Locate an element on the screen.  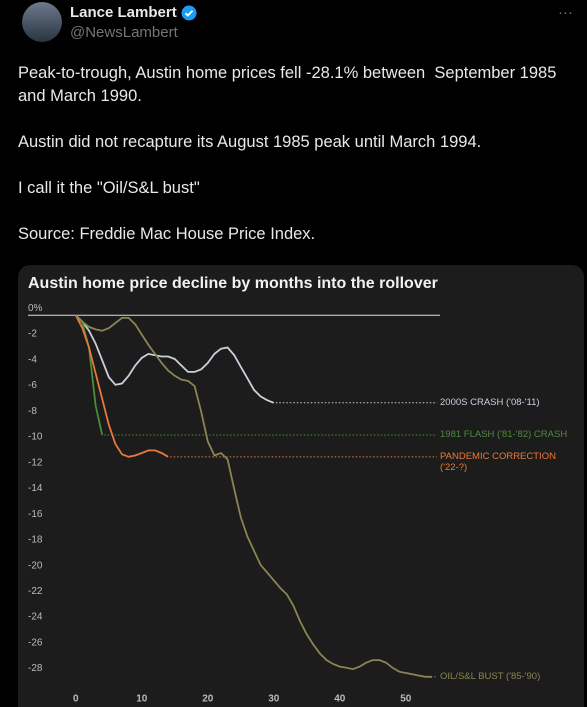
avatar is located at coordinates (42, 22).